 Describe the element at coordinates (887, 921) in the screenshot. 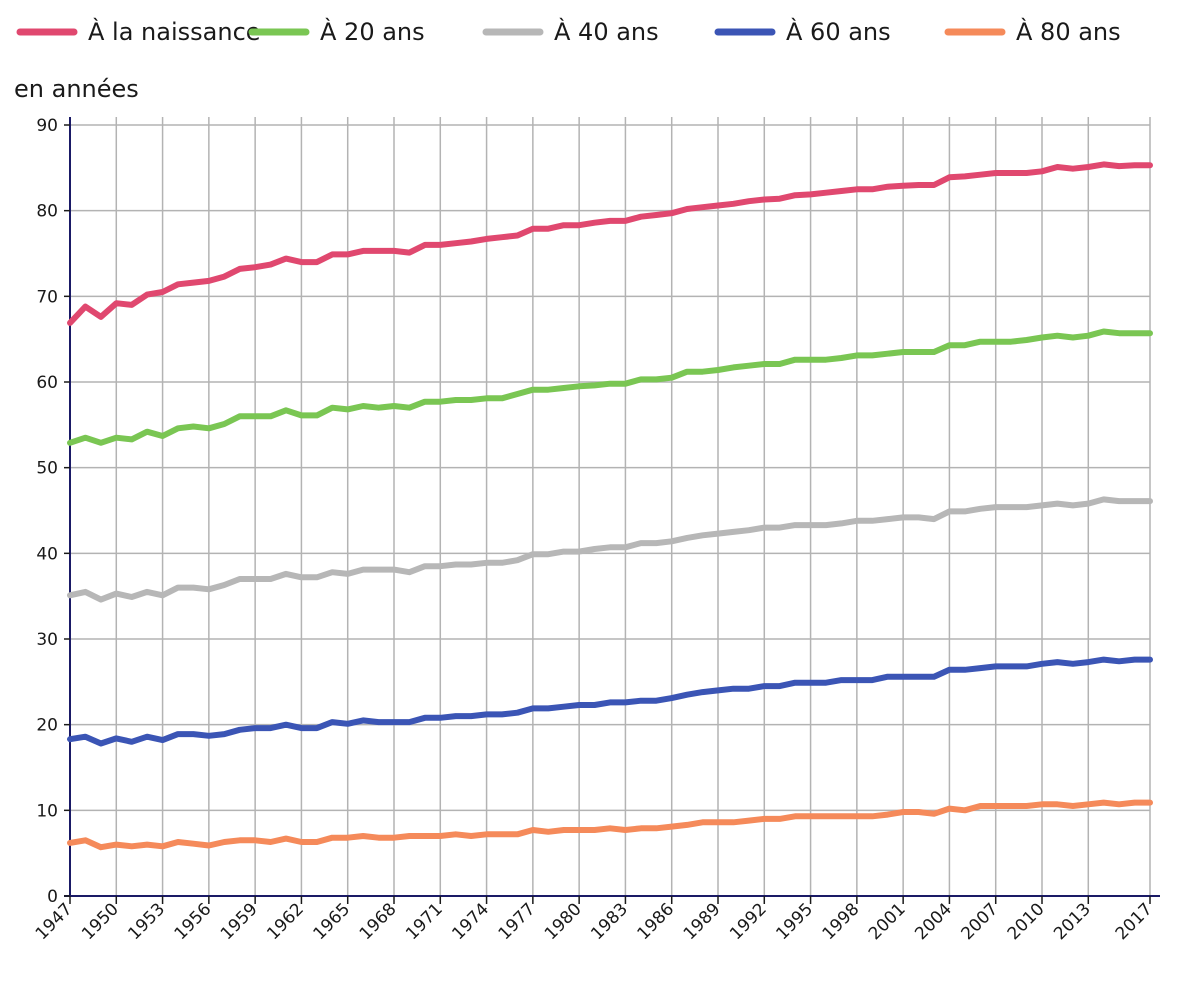

I see `x-tick-label: 2001` at that location.